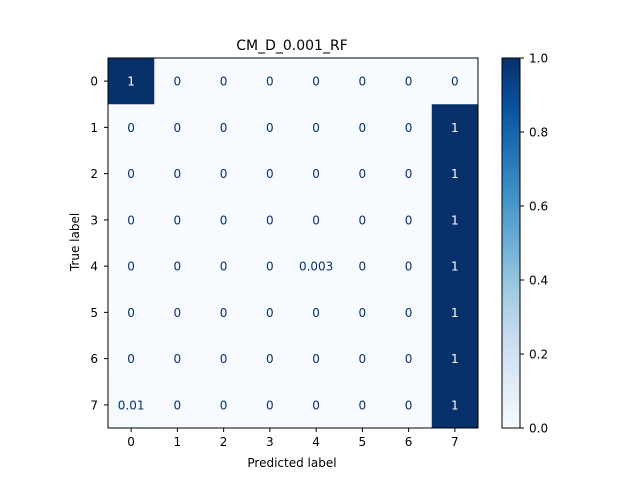  I want to click on chart-title: CM_D_0.001_RF, so click(292, 46).